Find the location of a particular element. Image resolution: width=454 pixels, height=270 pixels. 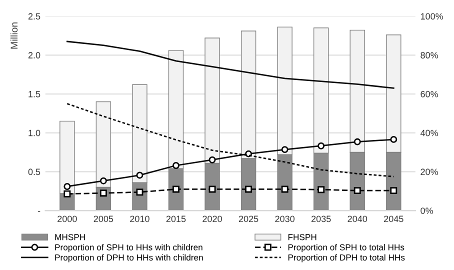

legend-label: Proportion of SPH to total HHs is located at coordinates (346, 248).